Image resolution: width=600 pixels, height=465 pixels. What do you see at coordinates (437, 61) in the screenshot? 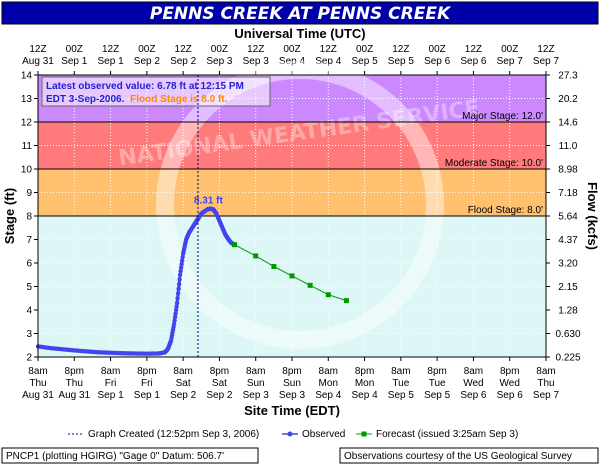
I see `utc-tick-date: Sep 6` at bounding box center [437, 61].